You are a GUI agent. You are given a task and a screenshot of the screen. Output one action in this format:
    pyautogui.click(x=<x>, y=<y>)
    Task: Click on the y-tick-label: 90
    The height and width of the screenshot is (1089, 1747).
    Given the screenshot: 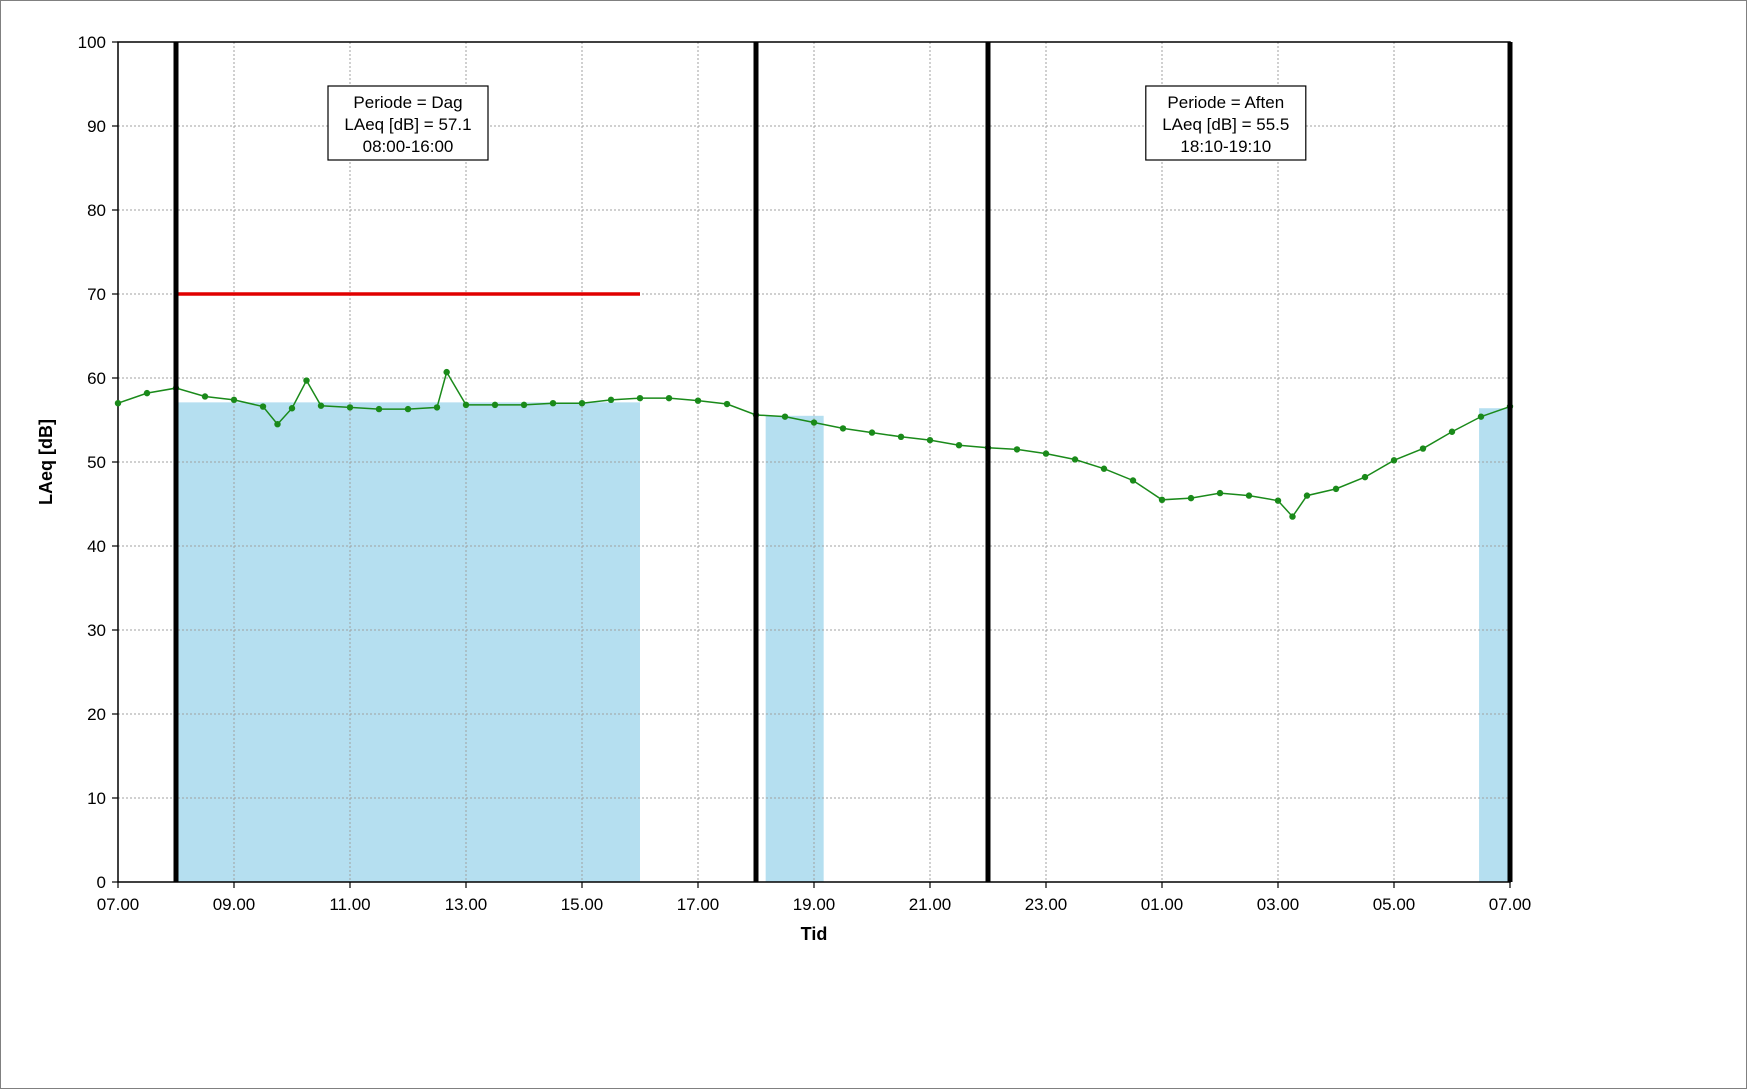 What is the action you would take?
    pyautogui.click(x=96, y=126)
    